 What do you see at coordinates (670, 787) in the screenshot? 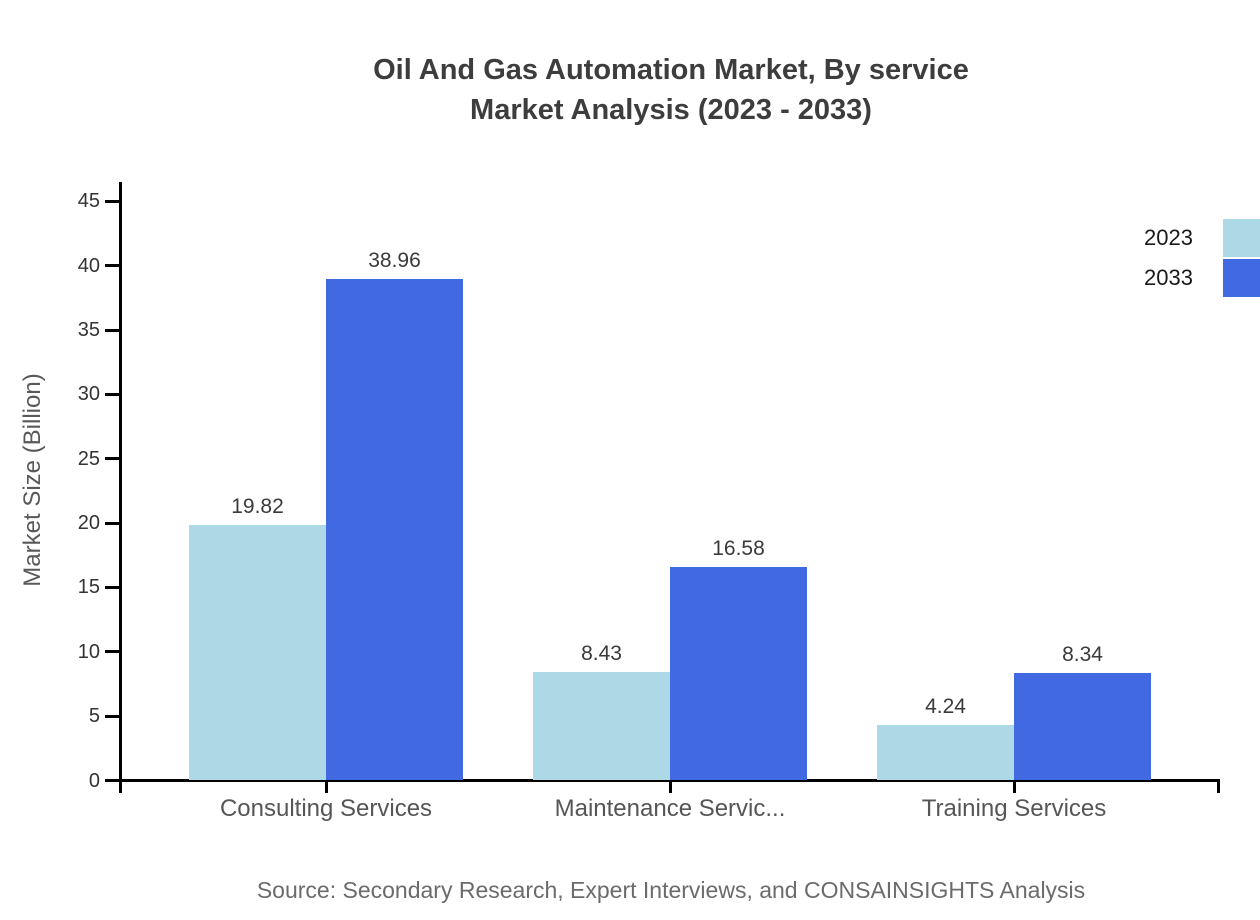
I see `x-tick-maintenance-servic` at bounding box center [670, 787].